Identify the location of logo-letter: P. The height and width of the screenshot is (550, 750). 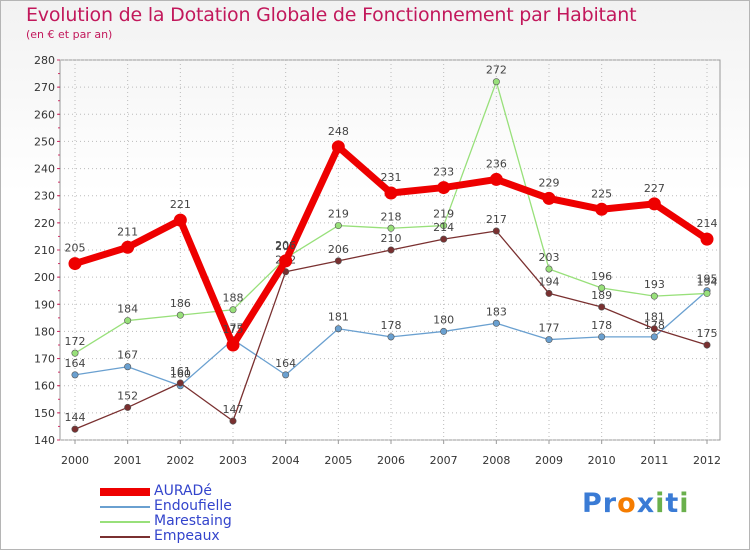
(592, 503).